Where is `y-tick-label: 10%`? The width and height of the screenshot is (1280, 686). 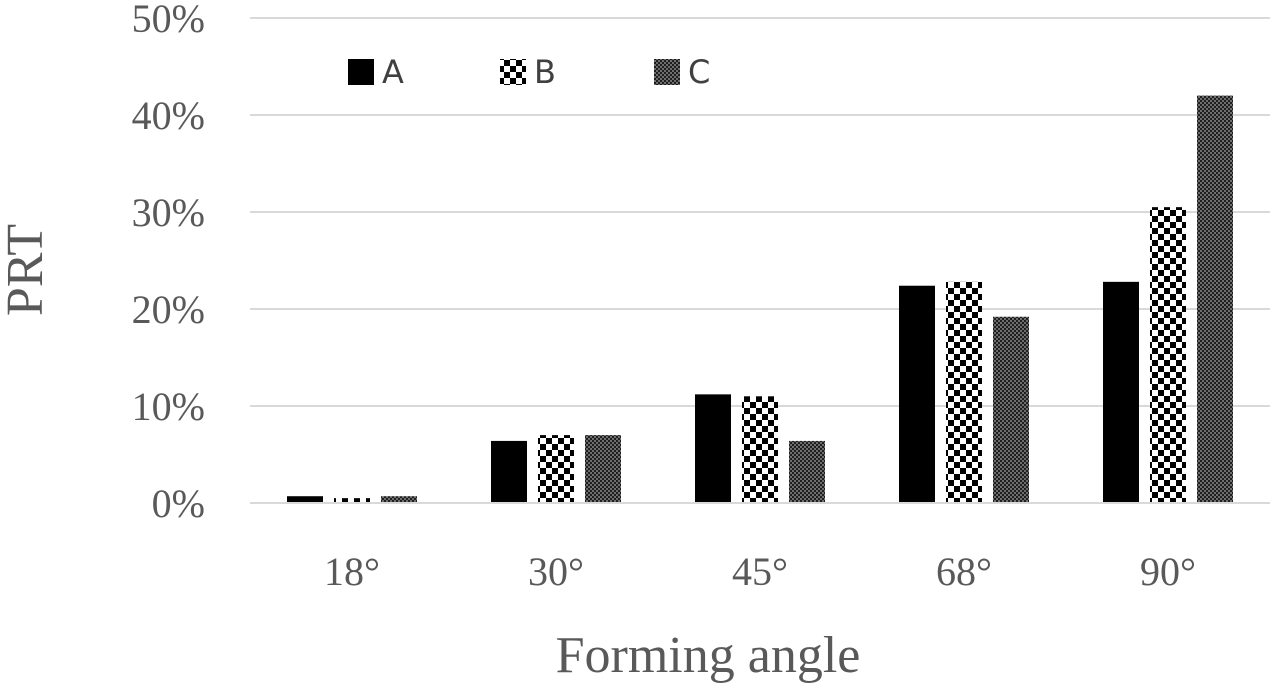 y-tick-label: 10% is located at coordinates (168, 406).